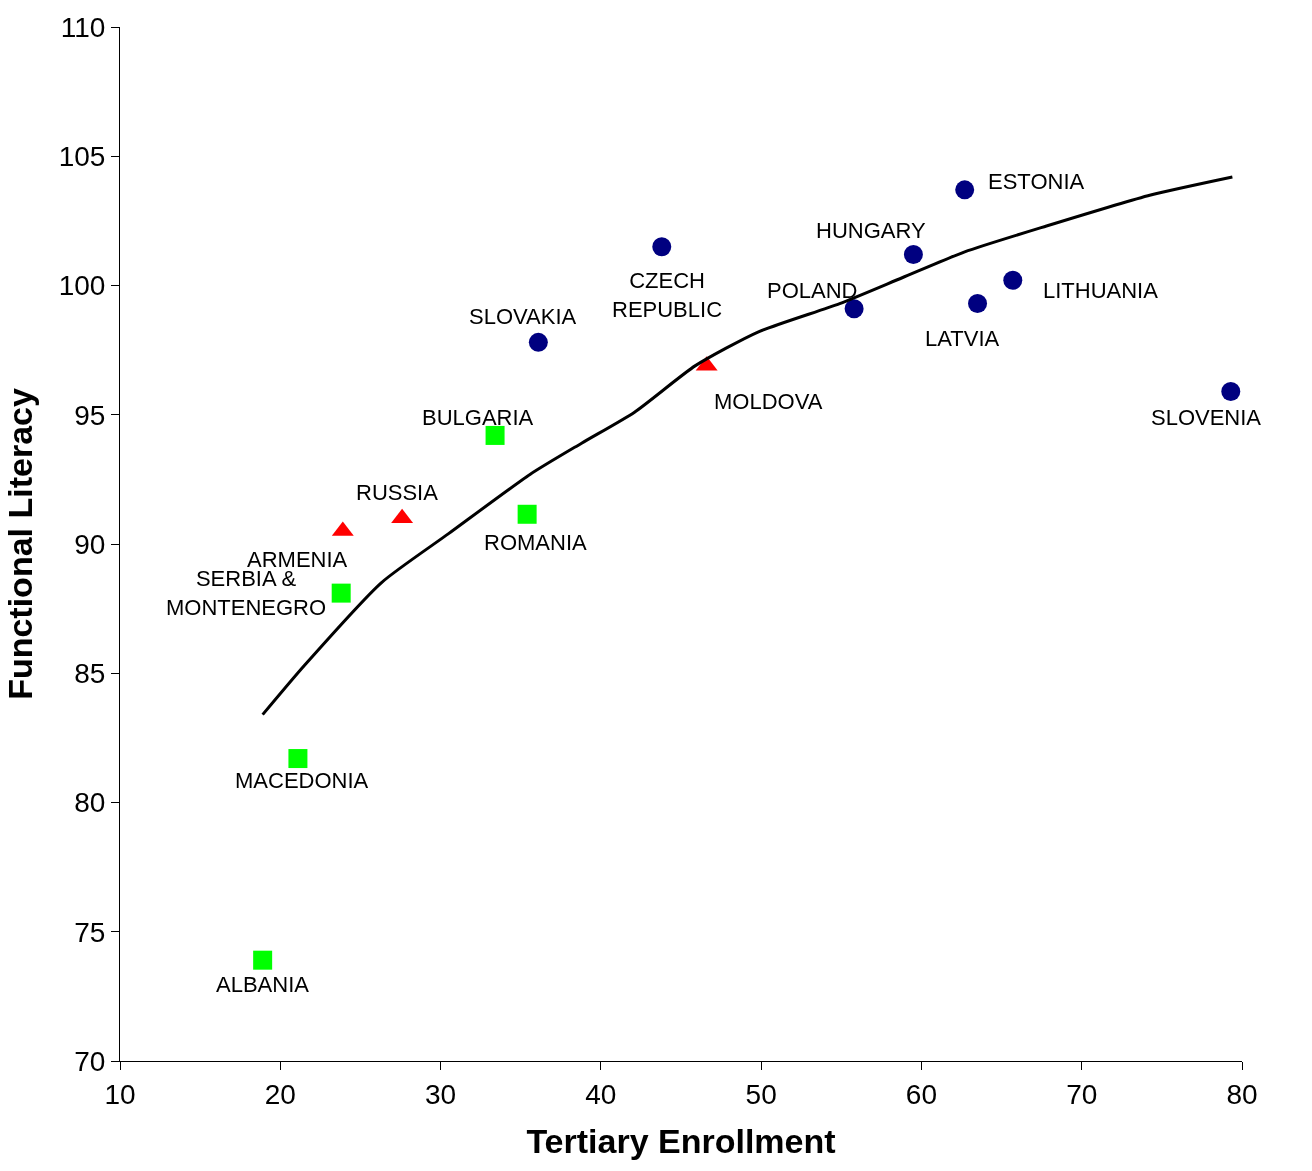 This screenshot has height=1171, width=1312. I want to click on y-tick-label: 90, so click(90, 544).